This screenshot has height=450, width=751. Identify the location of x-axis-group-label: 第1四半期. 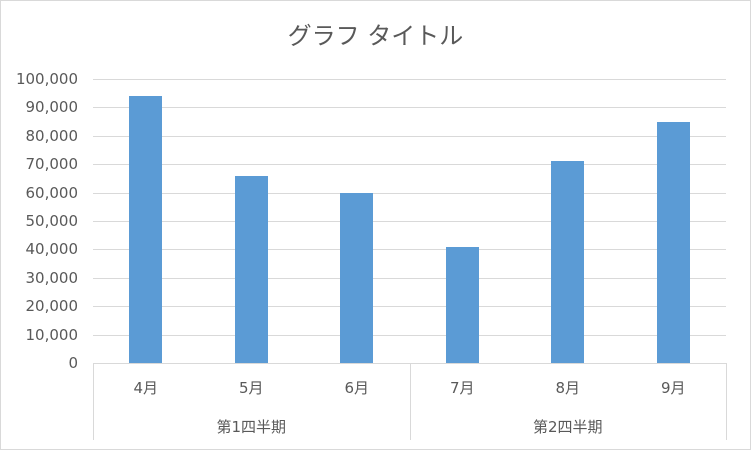
(251, 427).